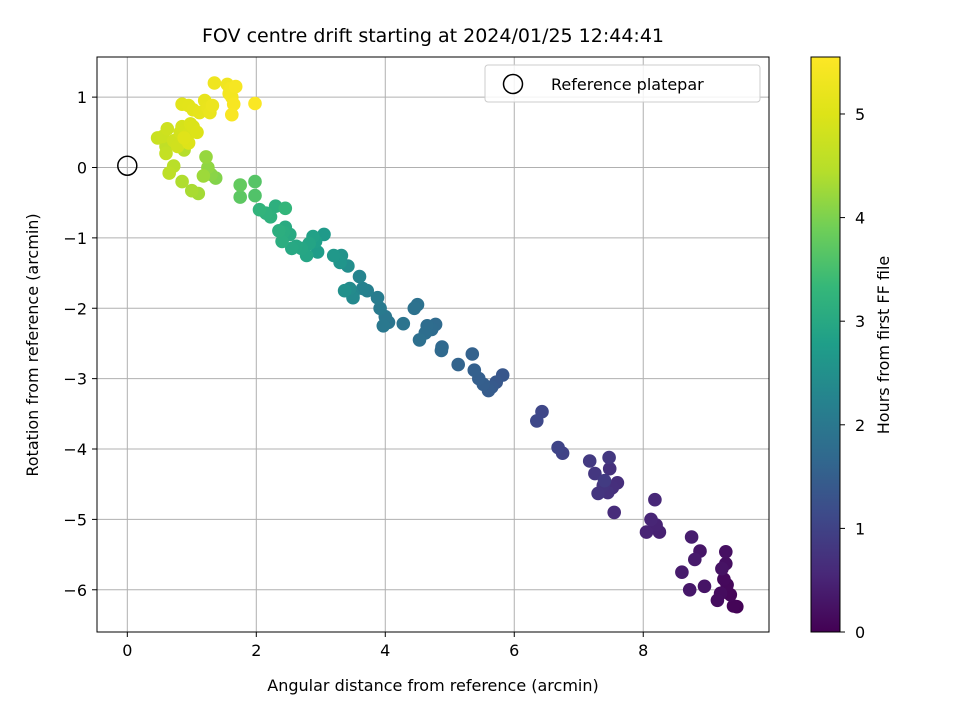 This screenshot has width=960, height=724. Describe the element at coordinates (852, 373) in the screenshot. I see `colorbar-ticks: 0 1 2 3 4 5` at that location.